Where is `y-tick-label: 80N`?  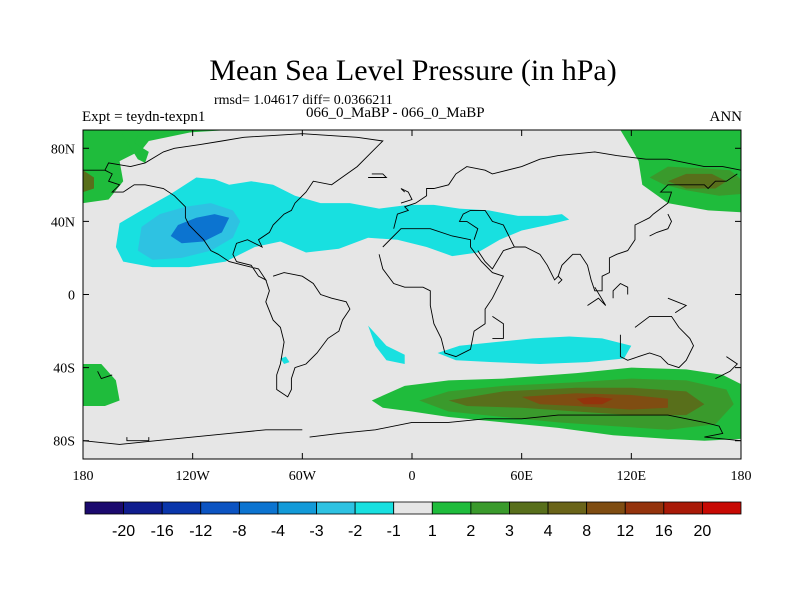 y-tick-label: 80N is located at coordinates (63, 149).